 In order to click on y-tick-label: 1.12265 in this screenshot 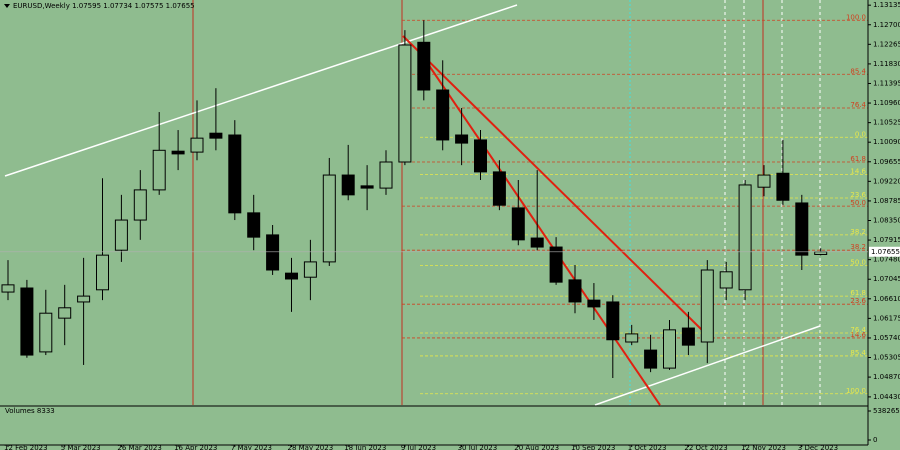, I will do `click(886, 44)`.